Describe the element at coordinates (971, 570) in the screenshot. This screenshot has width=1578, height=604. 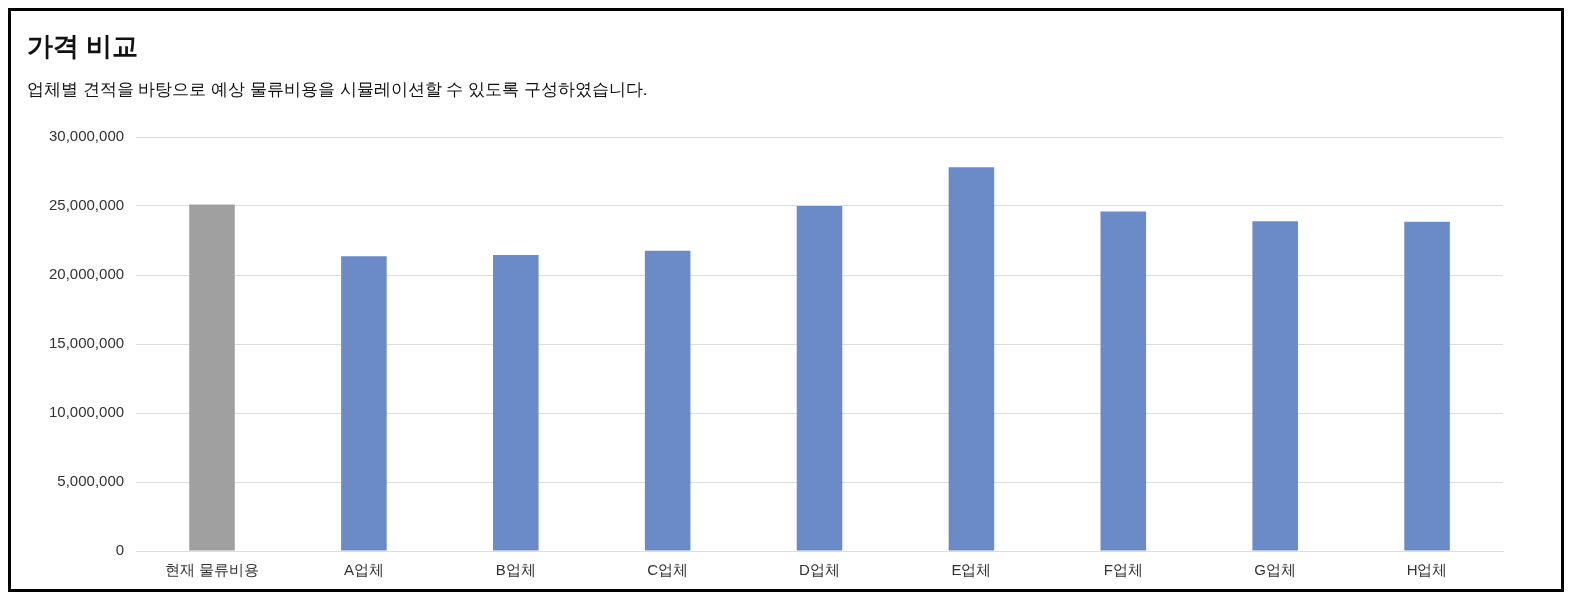
I see `x-tick-label: E업체` at that location.